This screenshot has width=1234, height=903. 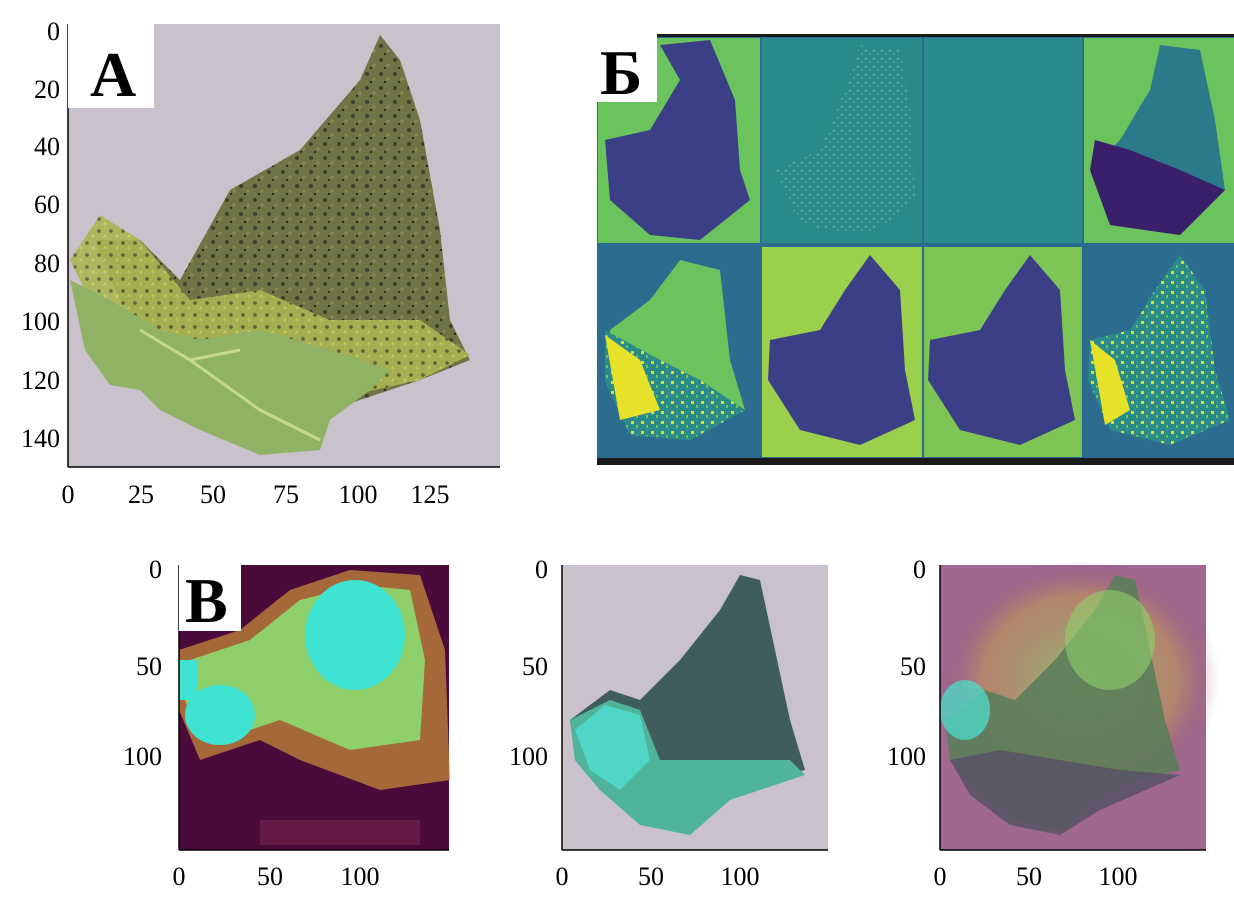 What do you see at coordinates (230, 385) in the screenshot?
I see `panel-a-leaf-veins` at bounding box center [230, 385].